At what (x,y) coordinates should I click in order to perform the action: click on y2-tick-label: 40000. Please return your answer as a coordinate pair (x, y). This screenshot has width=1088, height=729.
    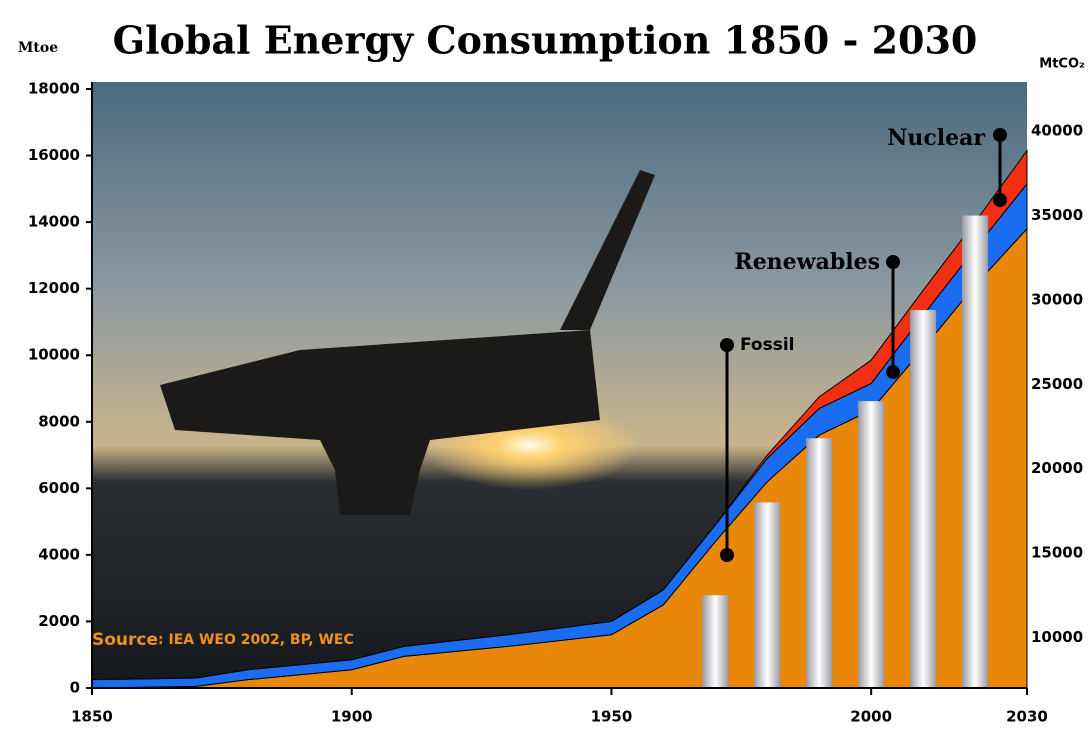
    Looking at the image, I should click on (1057, 131).